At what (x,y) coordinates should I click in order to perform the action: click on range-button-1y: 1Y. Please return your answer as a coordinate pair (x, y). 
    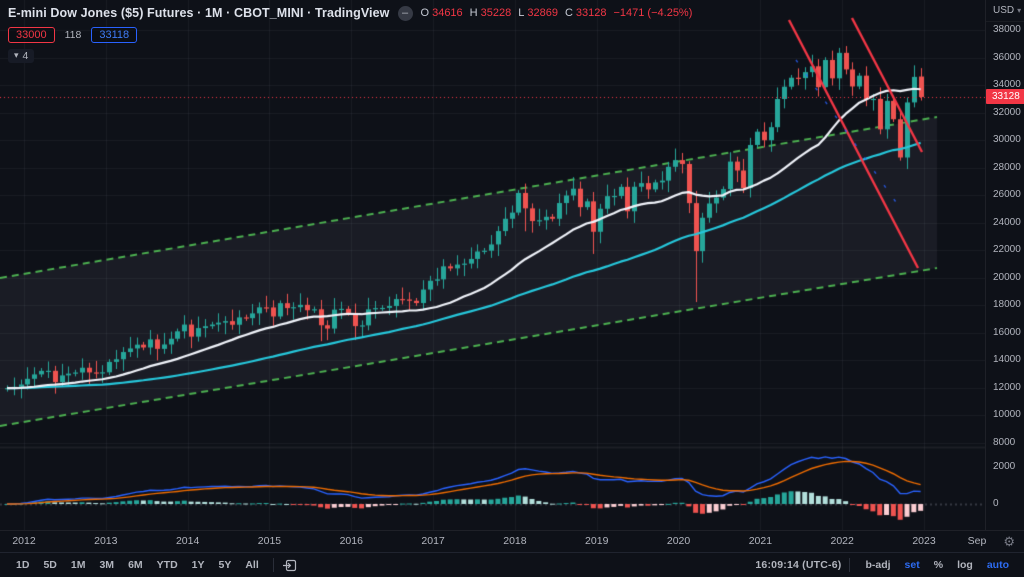
    Looking at the image, I should click on (198, 565).